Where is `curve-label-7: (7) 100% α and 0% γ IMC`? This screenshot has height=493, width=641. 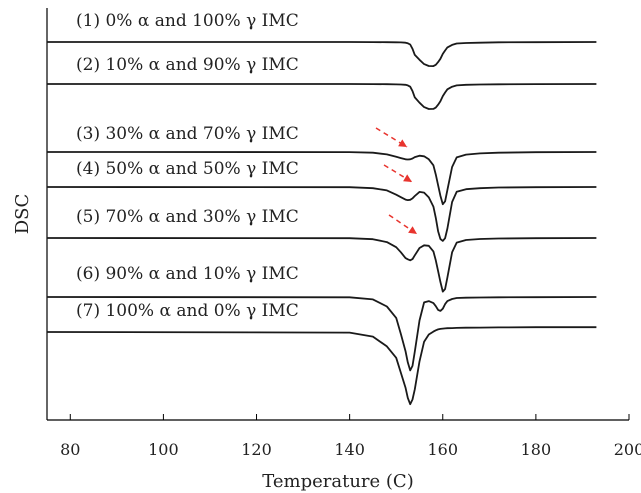 curve-label-7: (7) 100% α and 0% γ IMC is located at coordinates (187, 311).